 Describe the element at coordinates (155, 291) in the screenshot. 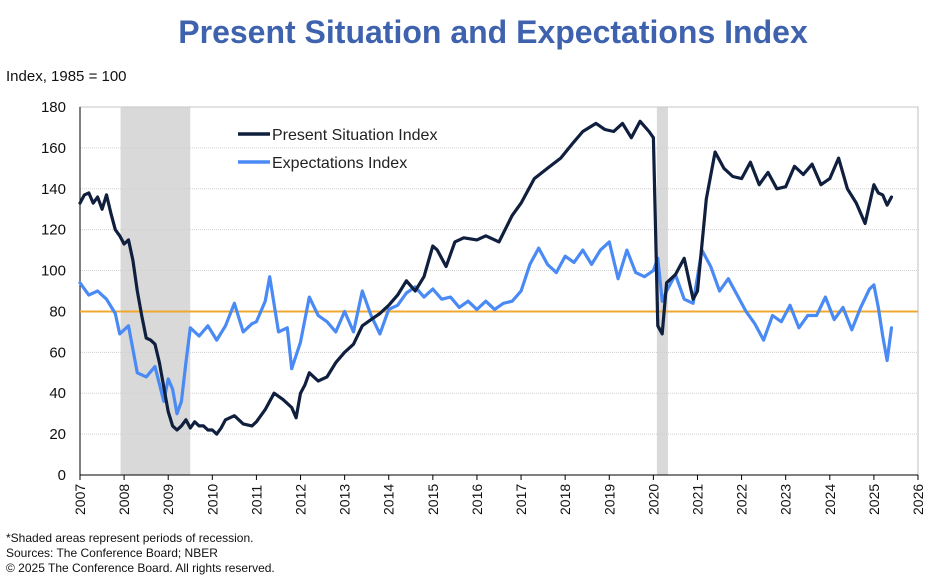

I see `recession-band` at that location.